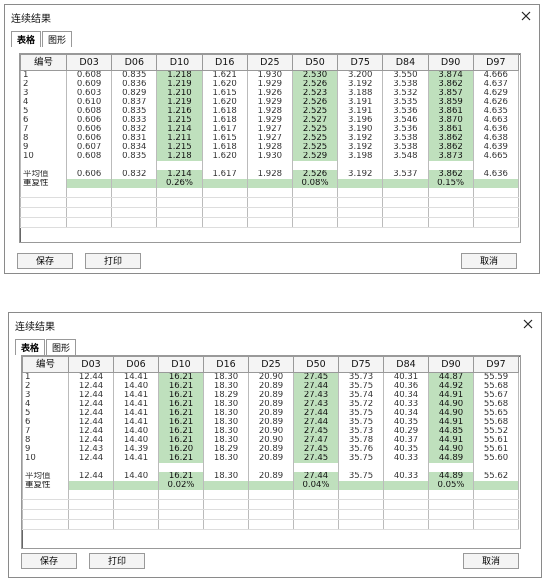  I want to click on cell: 3.857, so click(450, 93).